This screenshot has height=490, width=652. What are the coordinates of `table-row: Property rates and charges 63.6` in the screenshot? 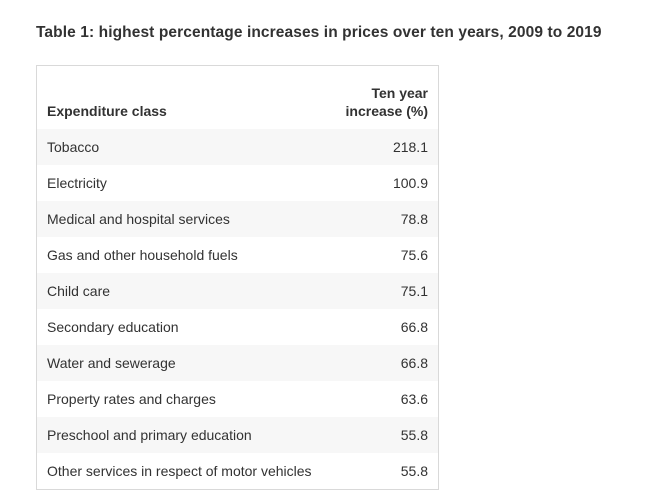 It's located at (237, 399).